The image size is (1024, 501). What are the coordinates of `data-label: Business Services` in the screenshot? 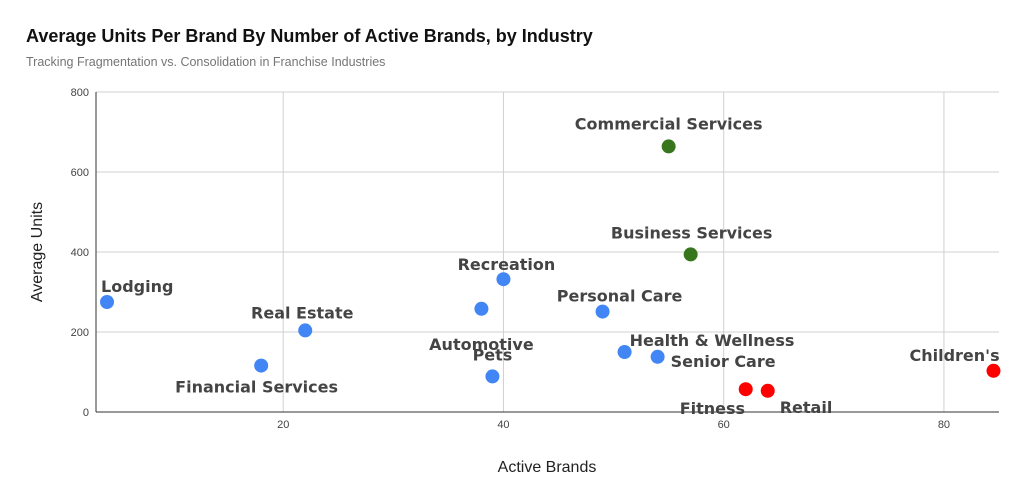 It's located at (692, 232).